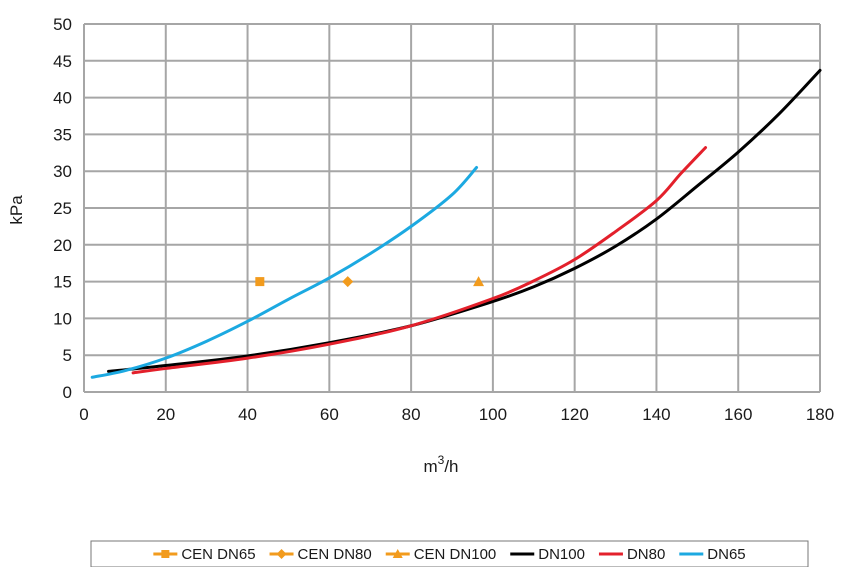 This screenshot has width=842, height=567. Describe the element at coordinates (62, 318) in the screenshot. I see `y-tick-label: 10` at that location.